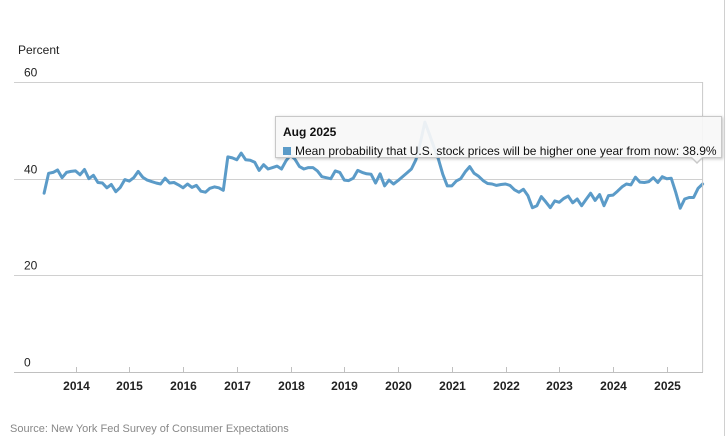  Describe the element at coordinates (237, 386) in the screenshot. I see `x-tick-label: 2017` at that location.